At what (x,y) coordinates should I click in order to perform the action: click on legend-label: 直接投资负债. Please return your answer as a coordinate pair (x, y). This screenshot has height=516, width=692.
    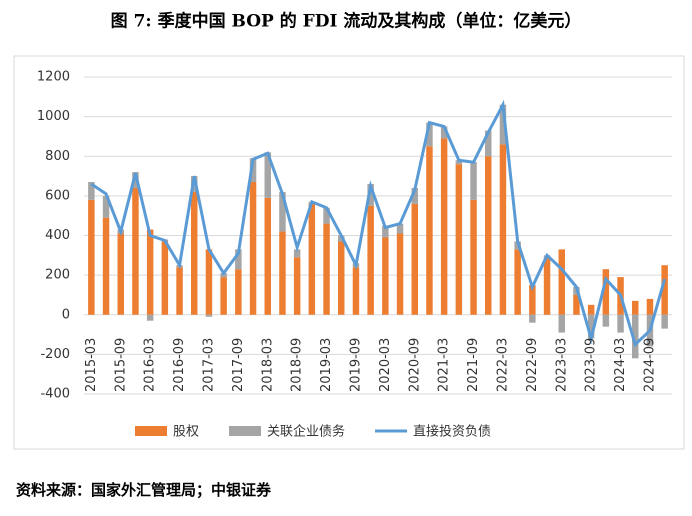
    Looking at the image, I should click on (452, 432).